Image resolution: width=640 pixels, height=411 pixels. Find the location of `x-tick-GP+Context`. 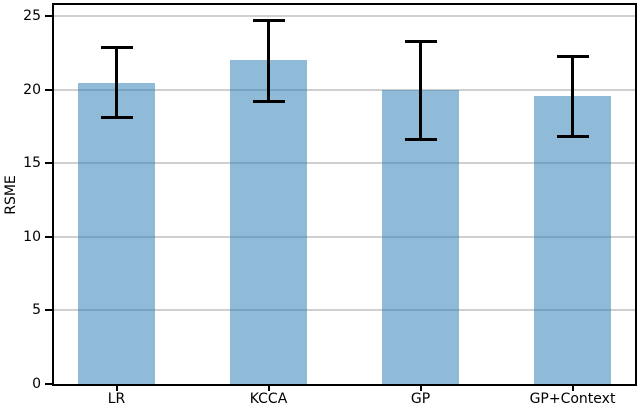

x-tick-GP+Context is located at coordinates (572, 388).